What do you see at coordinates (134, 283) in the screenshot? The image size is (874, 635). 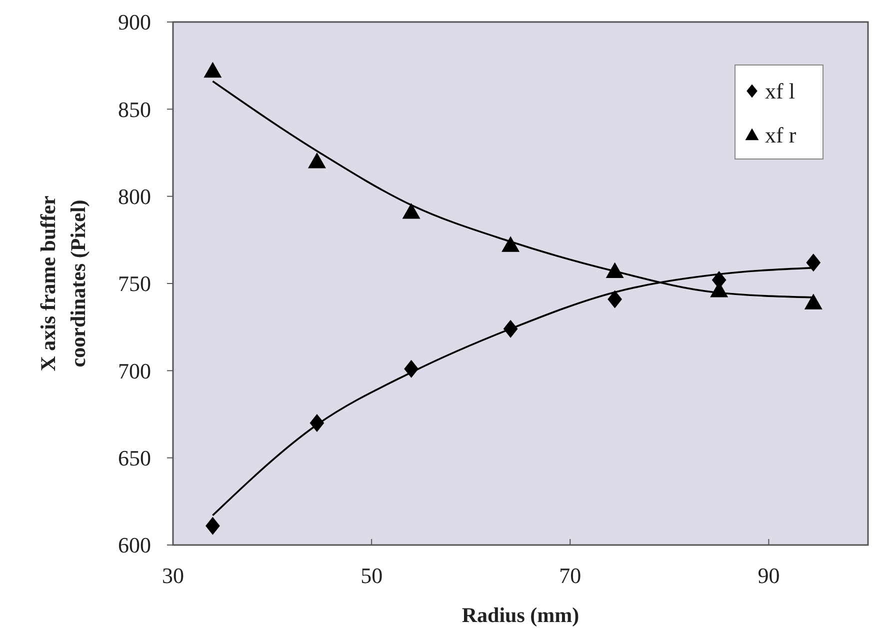 I see `y-tick-label: 750` at bounding box center [134, 283].